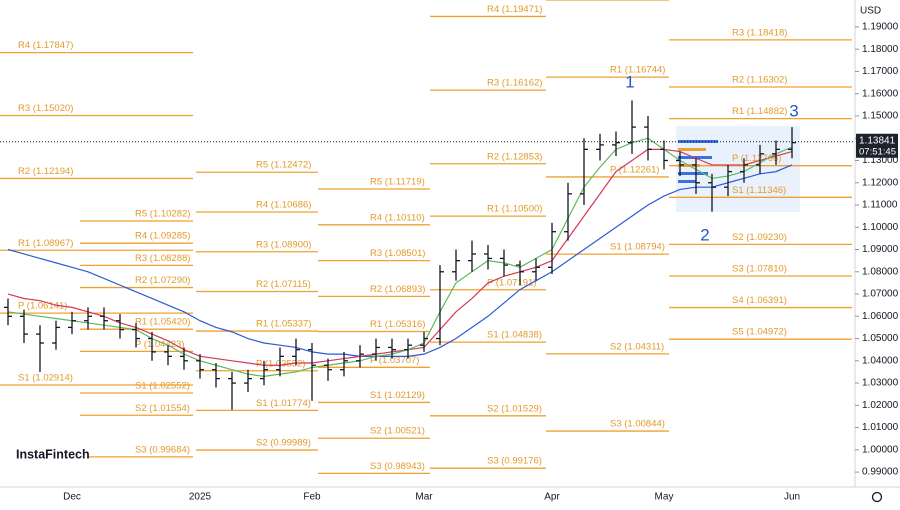 Image resolution: width=900 pixels, height=510 pixels. I want to click on pivot-label: R2 (1.16302), so click(759, 79).